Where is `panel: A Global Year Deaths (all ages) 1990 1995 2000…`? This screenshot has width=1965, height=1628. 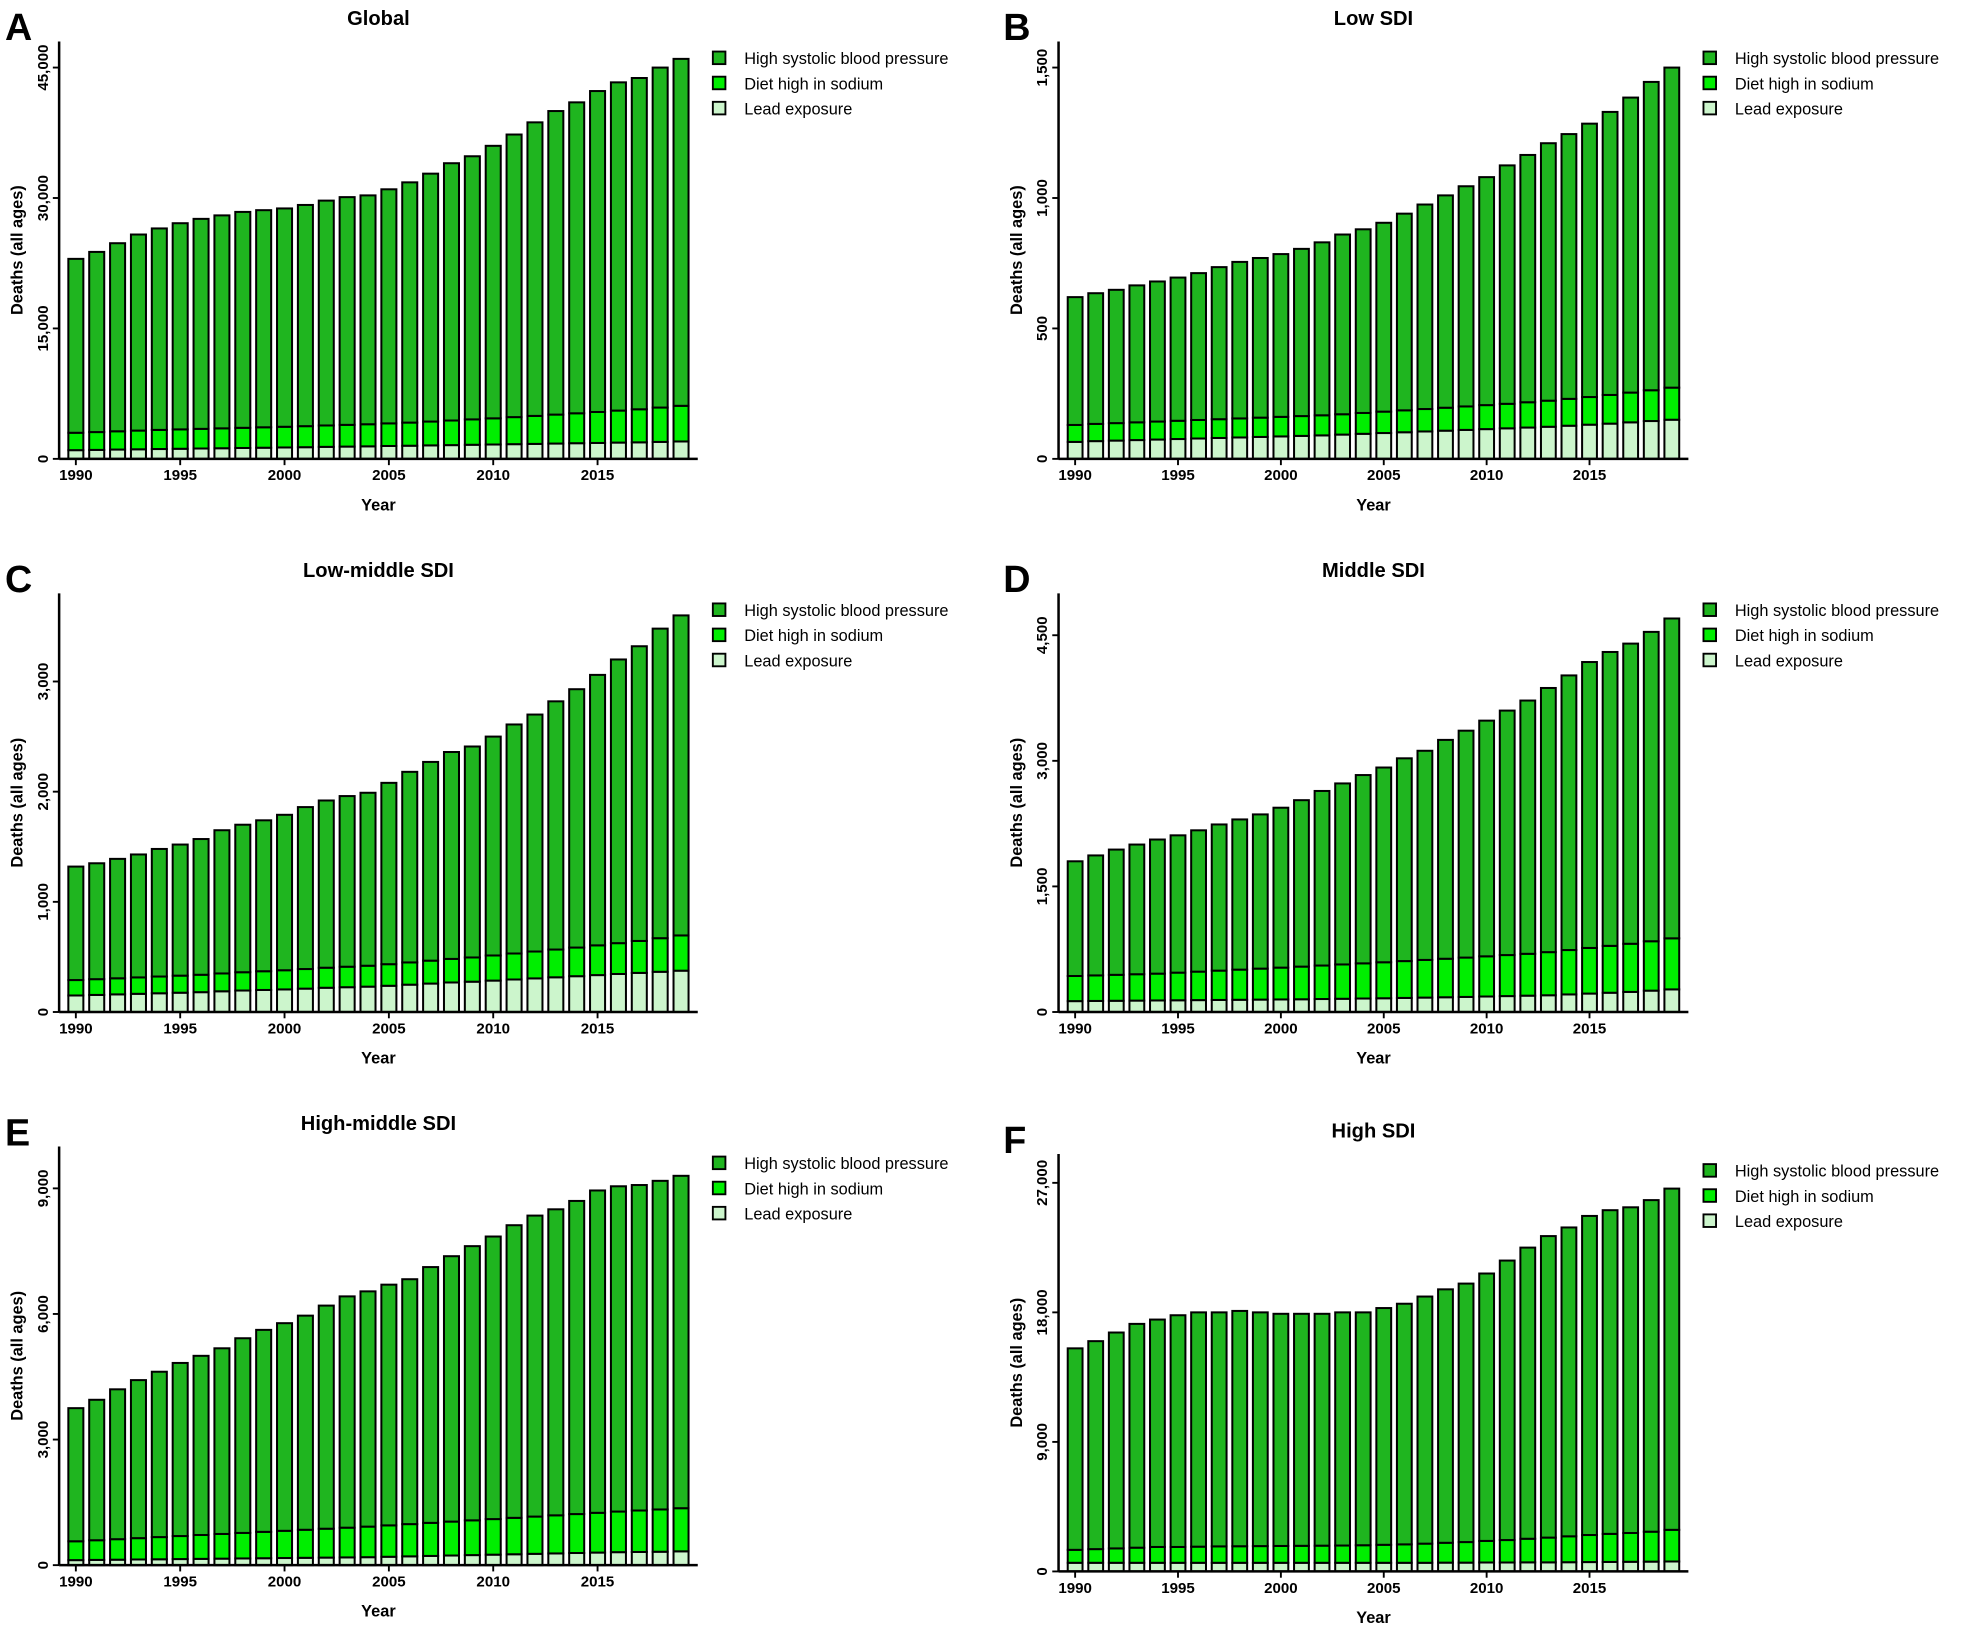 panel: A Global Year Deaths (all ages) 1990 1995 2000… is located at coordinates (476, 260).